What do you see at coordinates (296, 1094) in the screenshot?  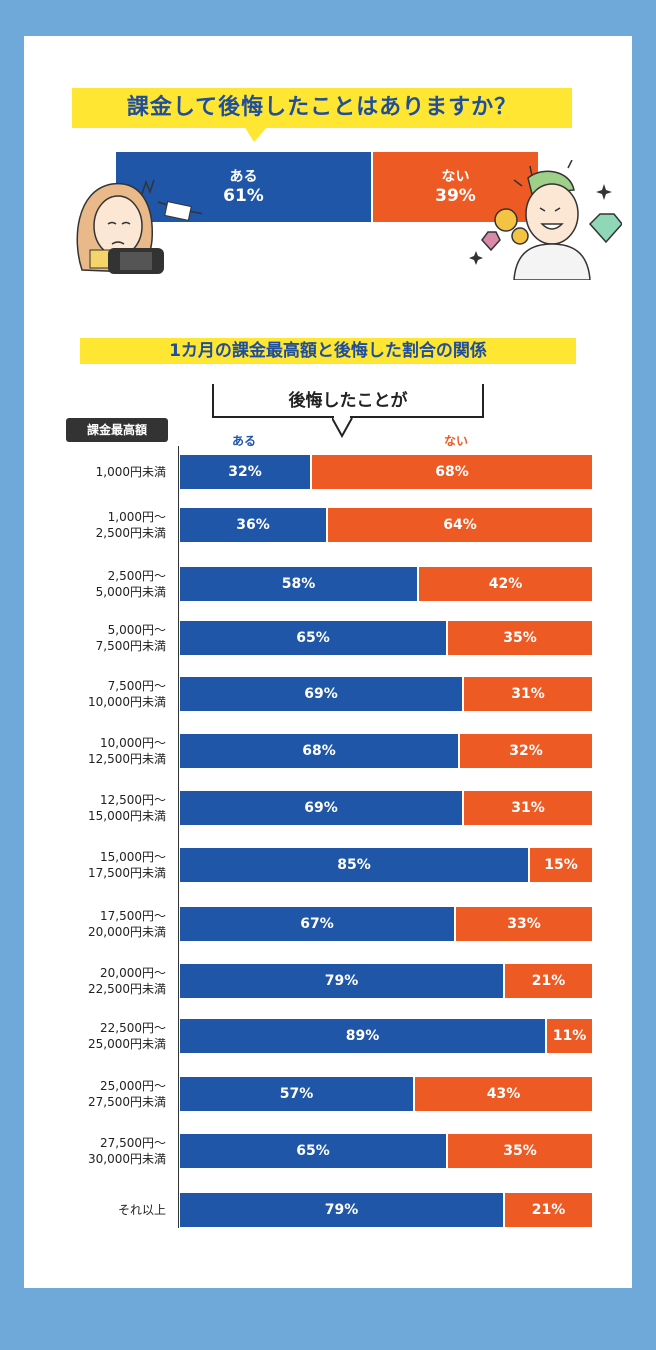 I see `bar-aru: 57%` at bounding box center [296, 1094].